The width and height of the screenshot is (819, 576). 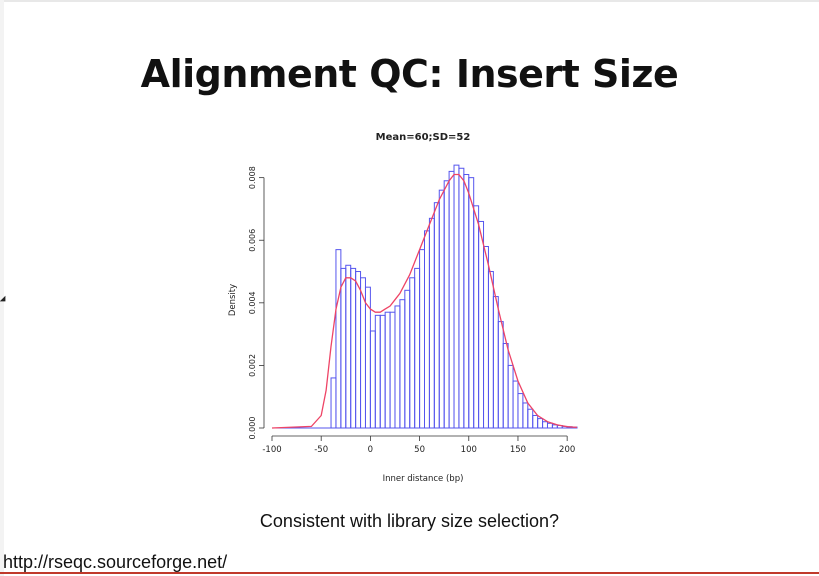 What do you see at coordinates (419, 450) in the screenshot?
I see `x-tick-label: 50` at bounding box center [419, 450].